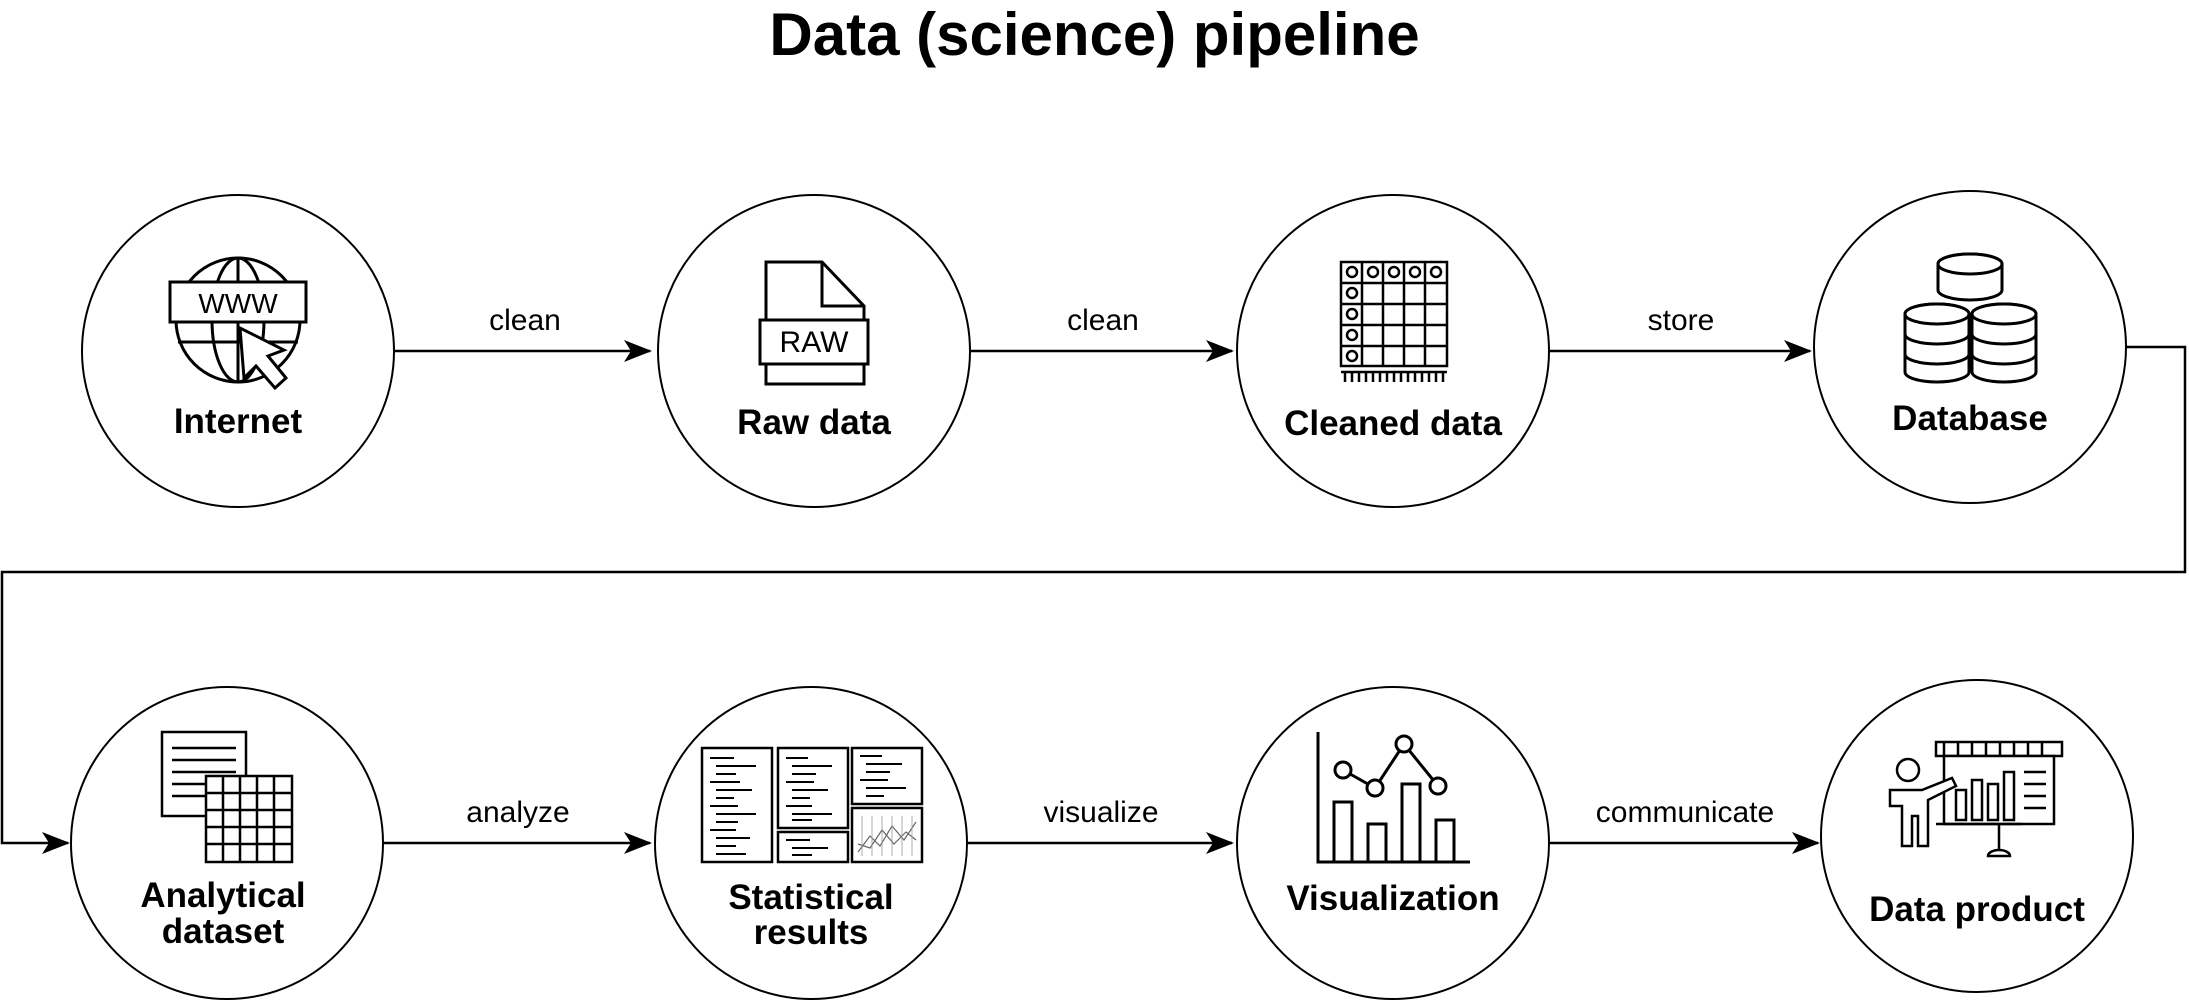  What do you see at coordinates (238, 421) in the screenshot?
I see `node-label: Internet` at bounding box center [238, 421].